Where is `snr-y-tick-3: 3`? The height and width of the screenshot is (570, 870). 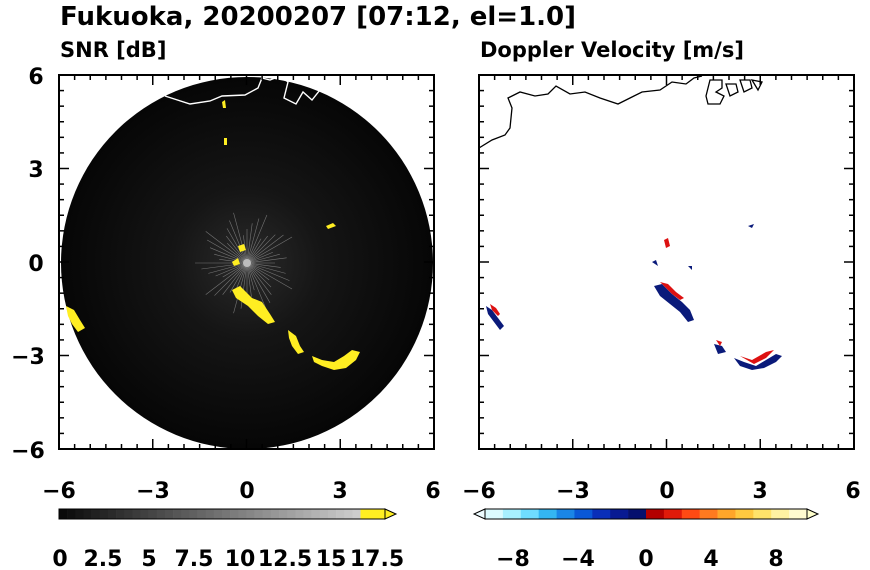 snr-y-tick-3: 3 is located at coordinates (35, 170).